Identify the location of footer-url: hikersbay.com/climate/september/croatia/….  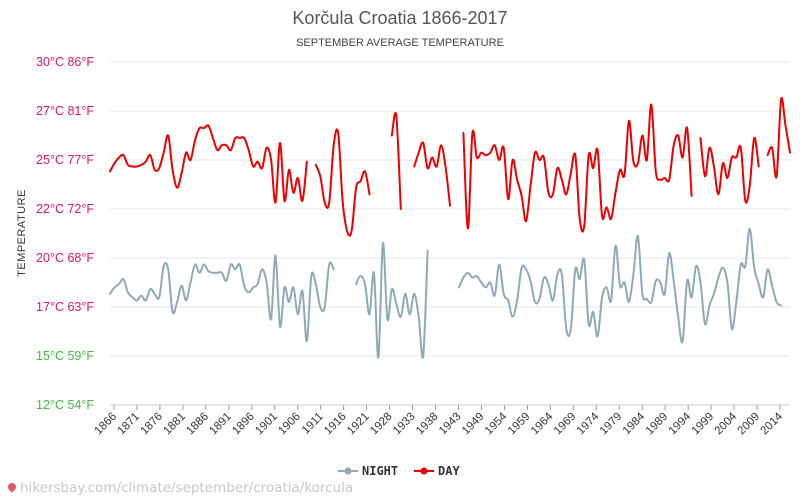
(187, 488).